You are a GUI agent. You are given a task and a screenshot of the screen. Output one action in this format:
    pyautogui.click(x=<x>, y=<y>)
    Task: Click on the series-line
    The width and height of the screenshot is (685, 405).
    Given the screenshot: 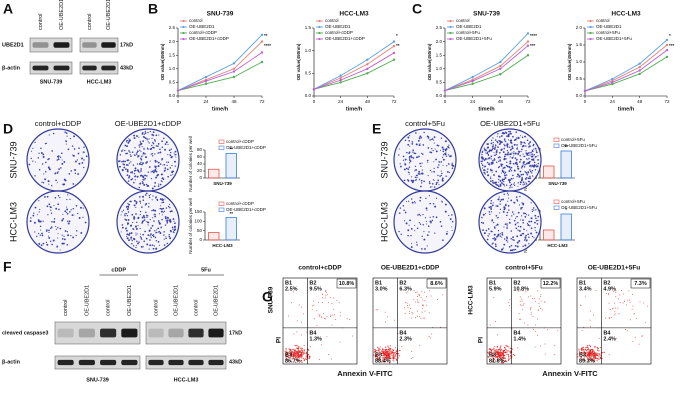 What is the action you would take?
    pyautogui.click(x=354, y=65)
    